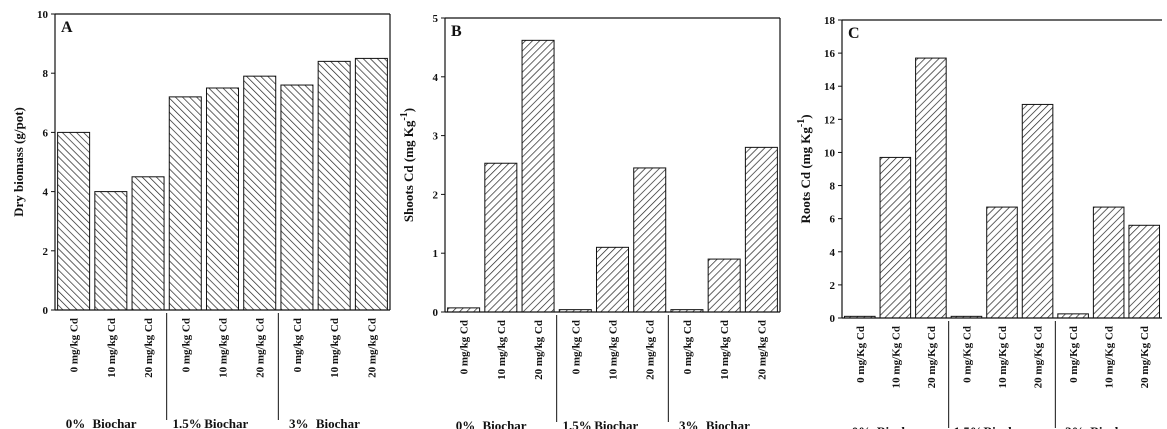  I want to click on ytick-label-p2-7: 14, so click(830, 87).